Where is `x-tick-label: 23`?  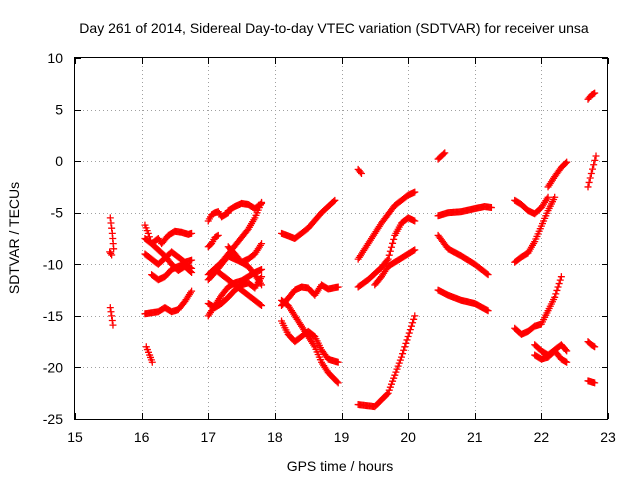 x-tick-label: 23 is located at coordinates (608, 437).